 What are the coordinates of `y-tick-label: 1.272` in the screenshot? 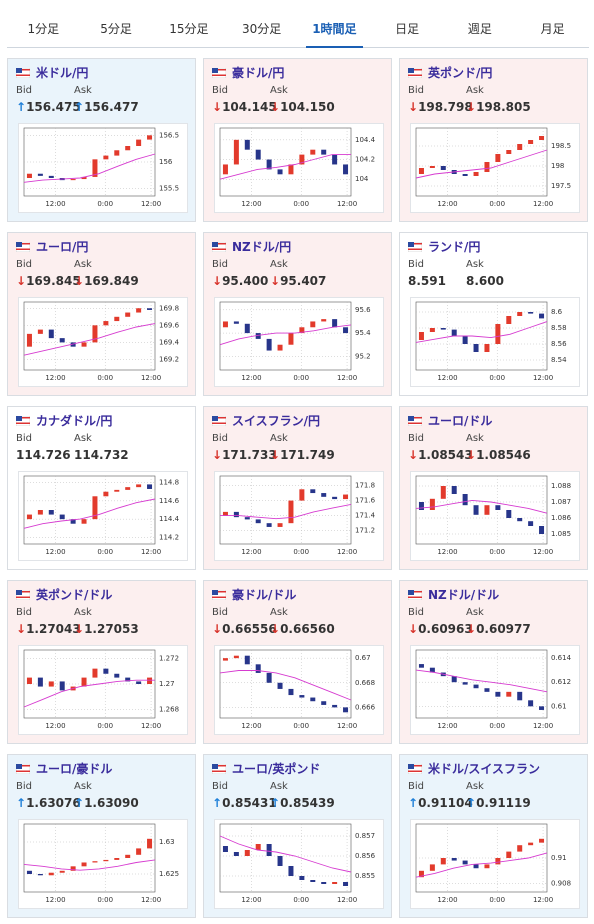 It's located at (169, 658).